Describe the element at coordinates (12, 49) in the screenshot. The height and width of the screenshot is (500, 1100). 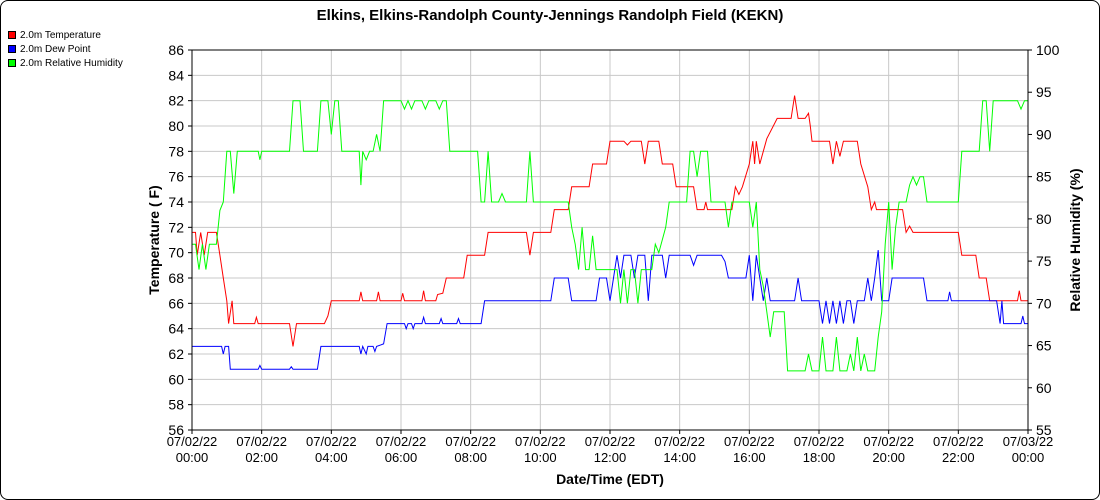
I see `legend-swatch-dew-point` at that location.